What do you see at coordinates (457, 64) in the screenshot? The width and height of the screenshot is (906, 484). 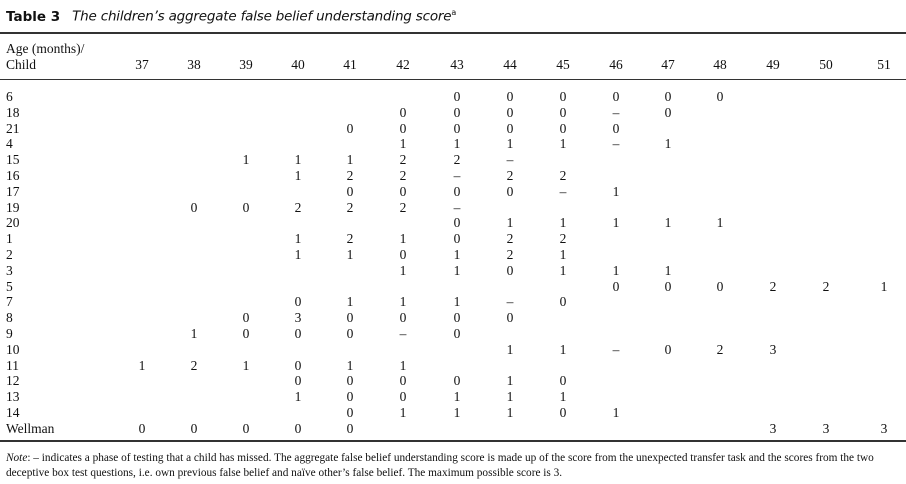 I see `column-header: 43` at bounding box center [457, 64].